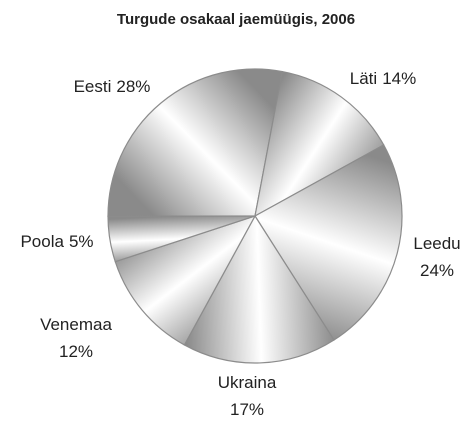 The image size is (472, 423). I want to click on category-label: Läti, so click(363, 78).